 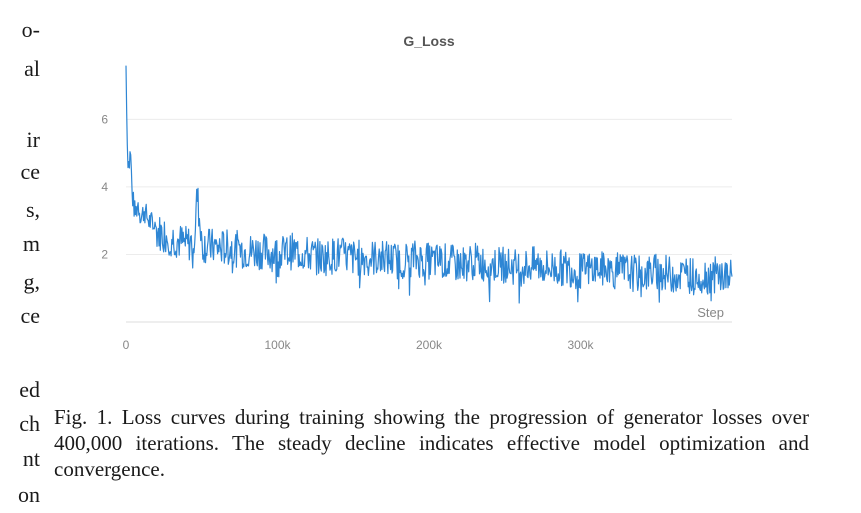 What do you see at coordinates (29, 494) in the screenshot?
I see `left-text-fragment: on` at bounding box center [29, 494].